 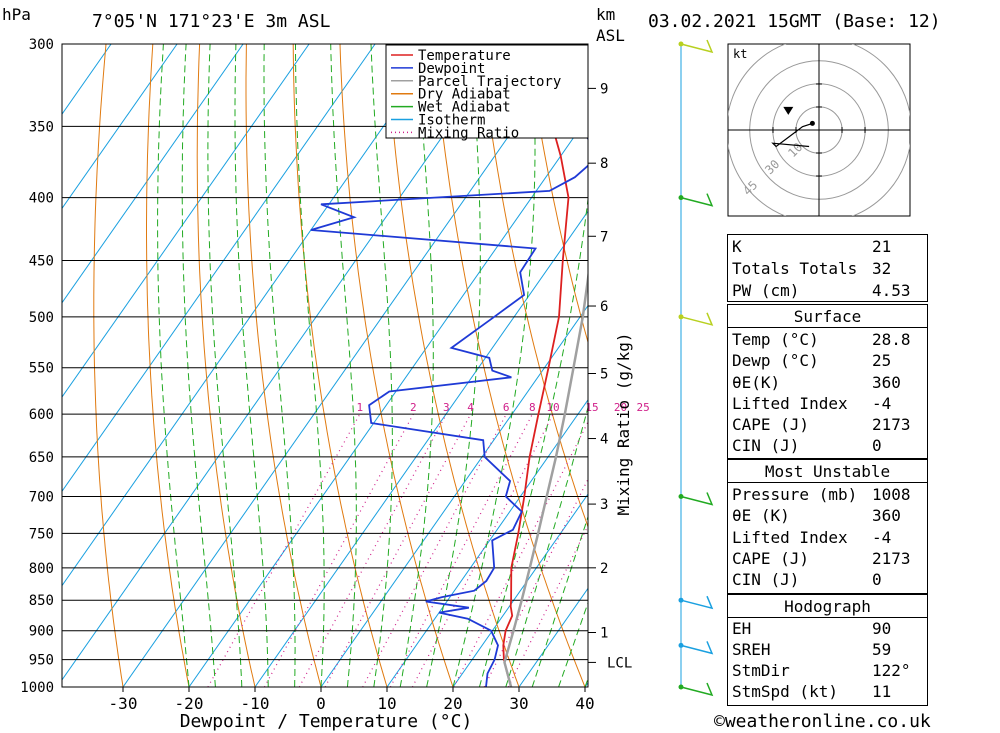 What do you see at coordinates (827, 538) in the screenshot?
I see `most-unstable-row: Lifted Index -4` at bounding box center [827, 538].